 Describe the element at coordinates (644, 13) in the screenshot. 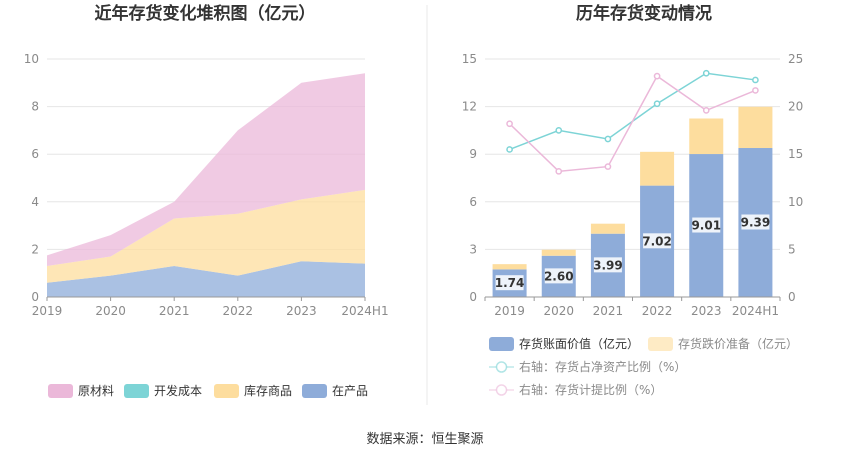

I see `right-chart-title: 历年存货变动情况` at that location.